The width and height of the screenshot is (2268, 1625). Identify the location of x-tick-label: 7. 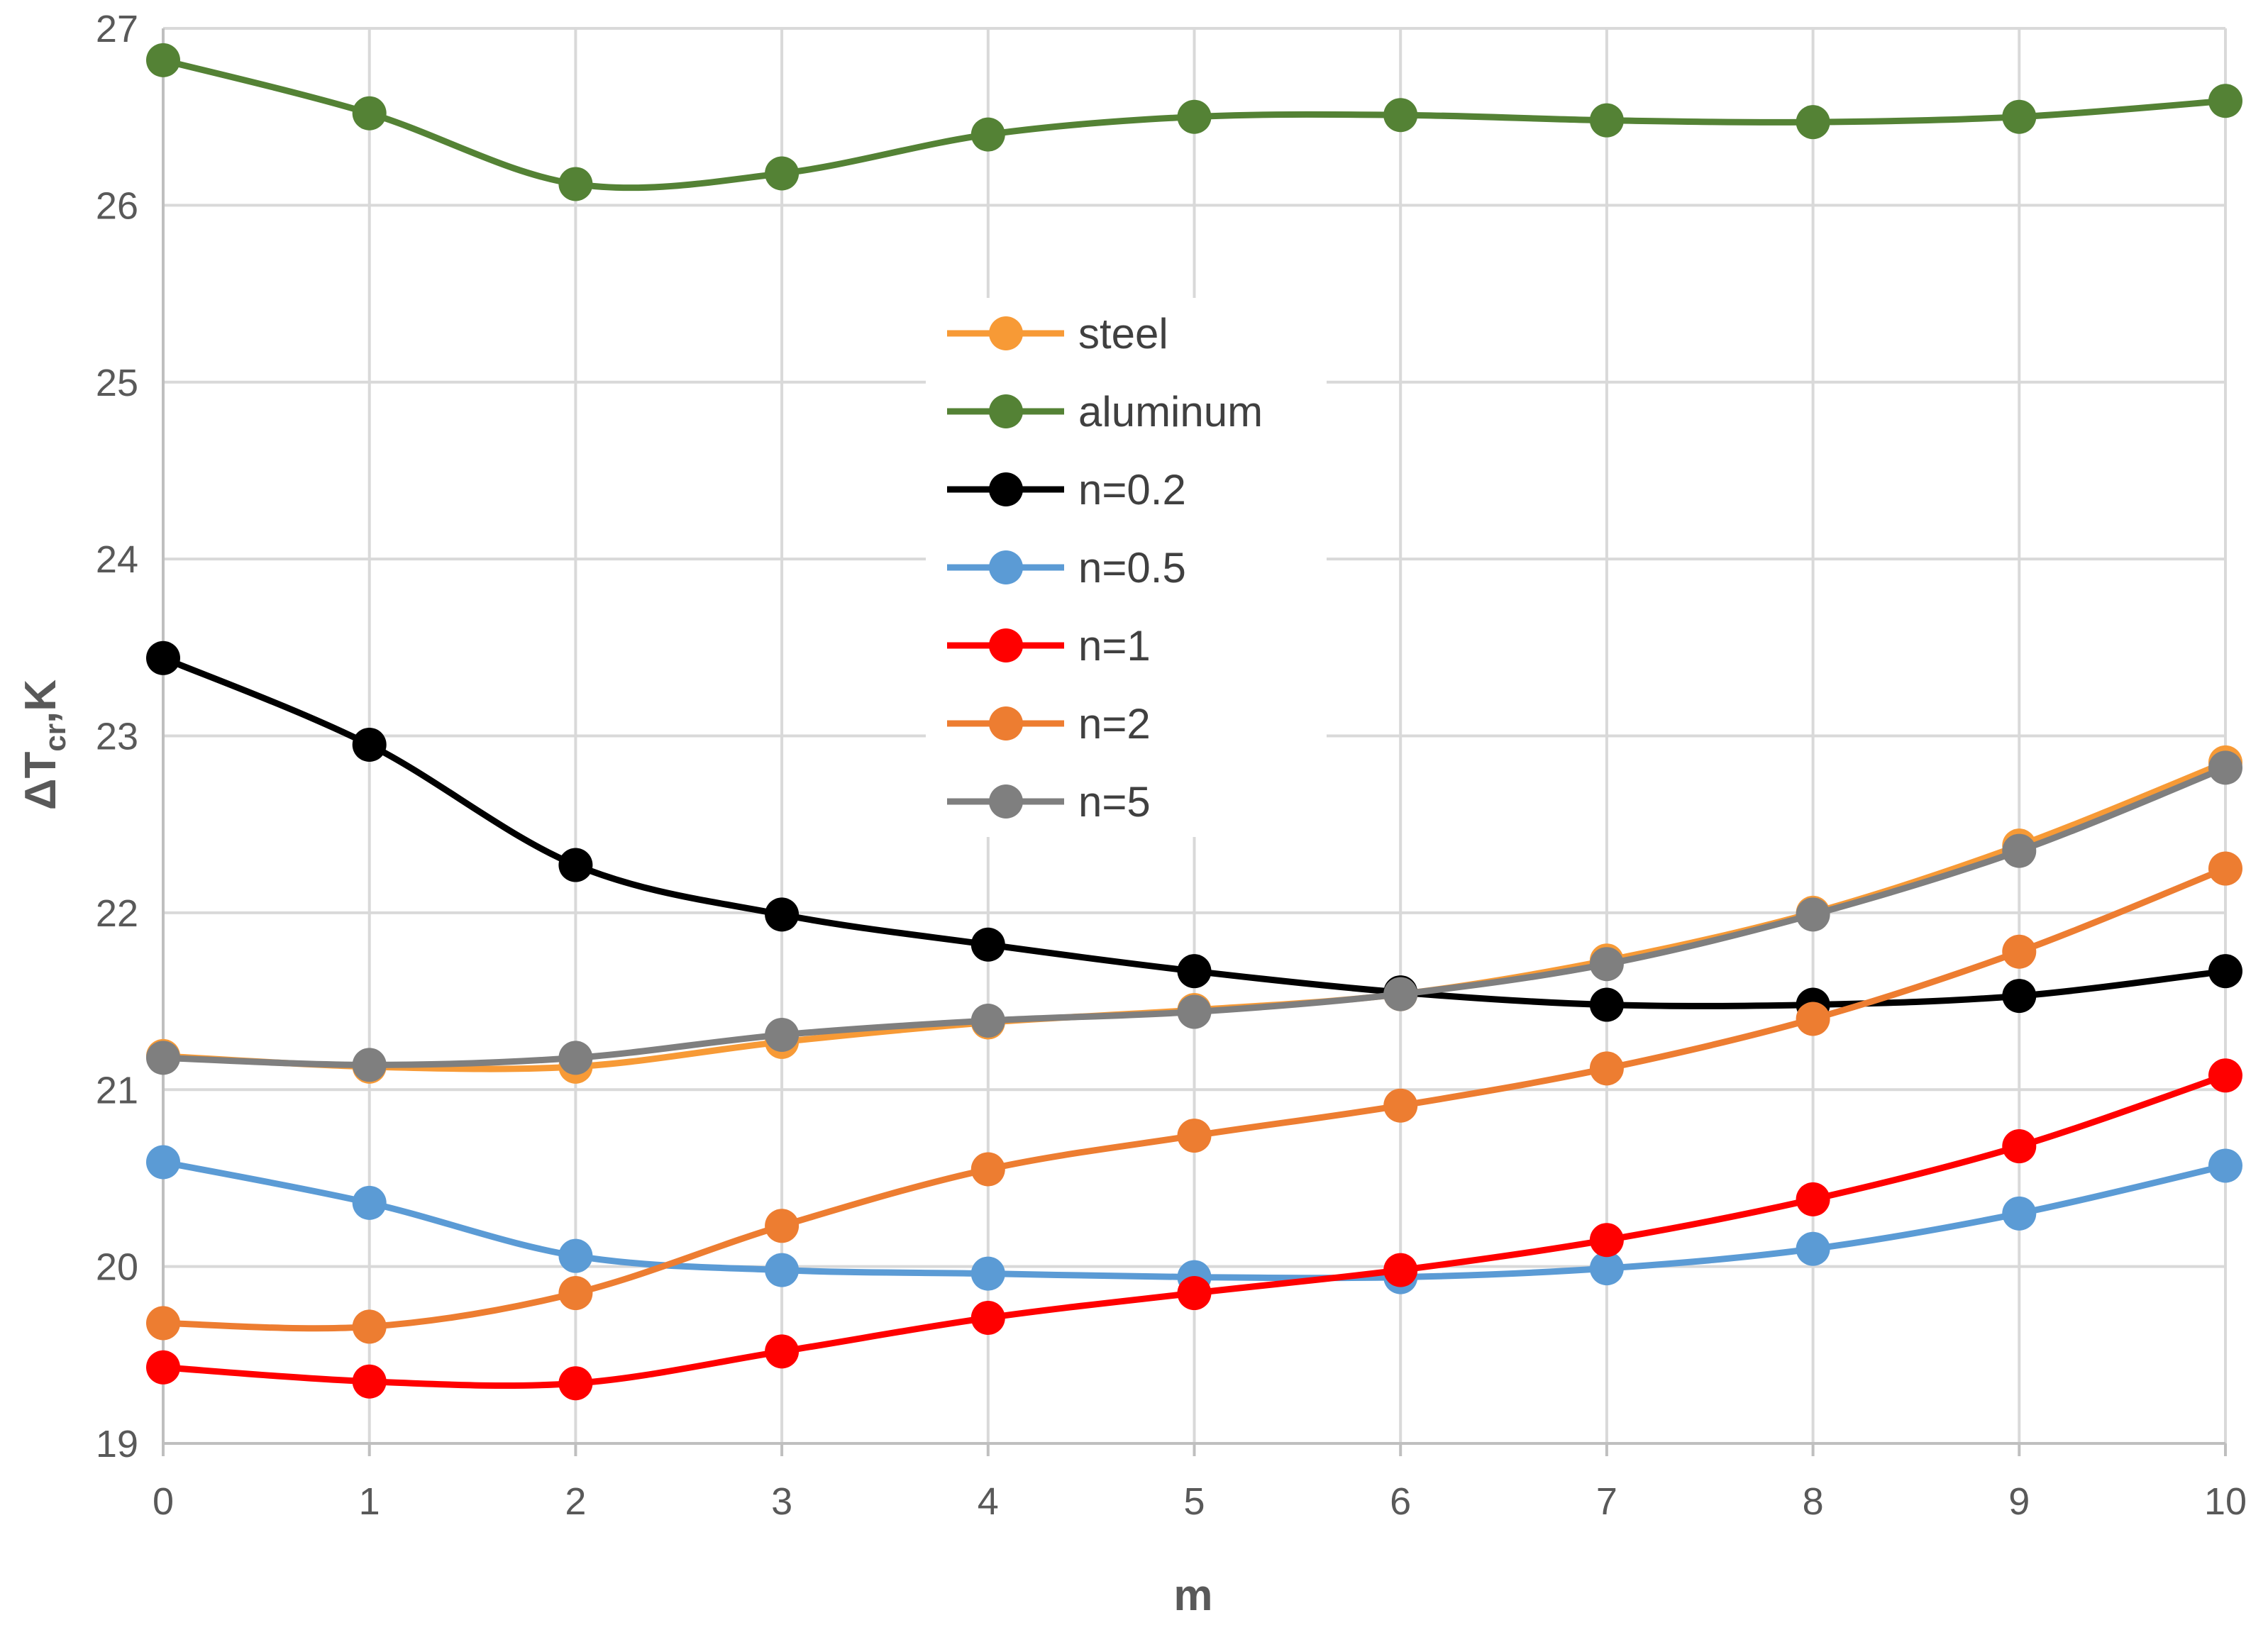
(1607, 1501).